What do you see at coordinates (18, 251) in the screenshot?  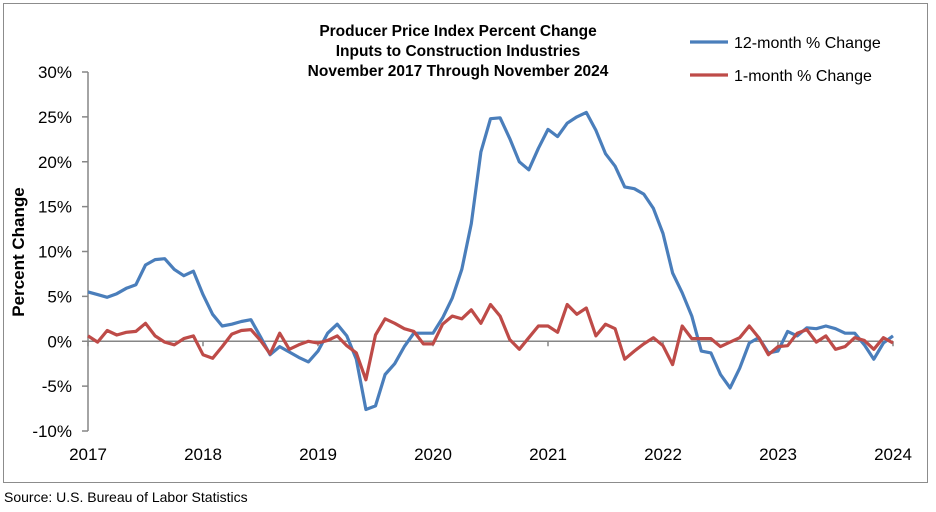 I see `y-axis-label: Percent Change` at bounding box center [18, 251].